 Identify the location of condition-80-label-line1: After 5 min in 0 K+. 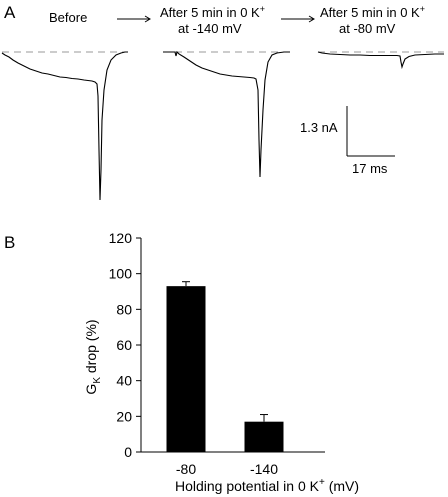
(372, 12).